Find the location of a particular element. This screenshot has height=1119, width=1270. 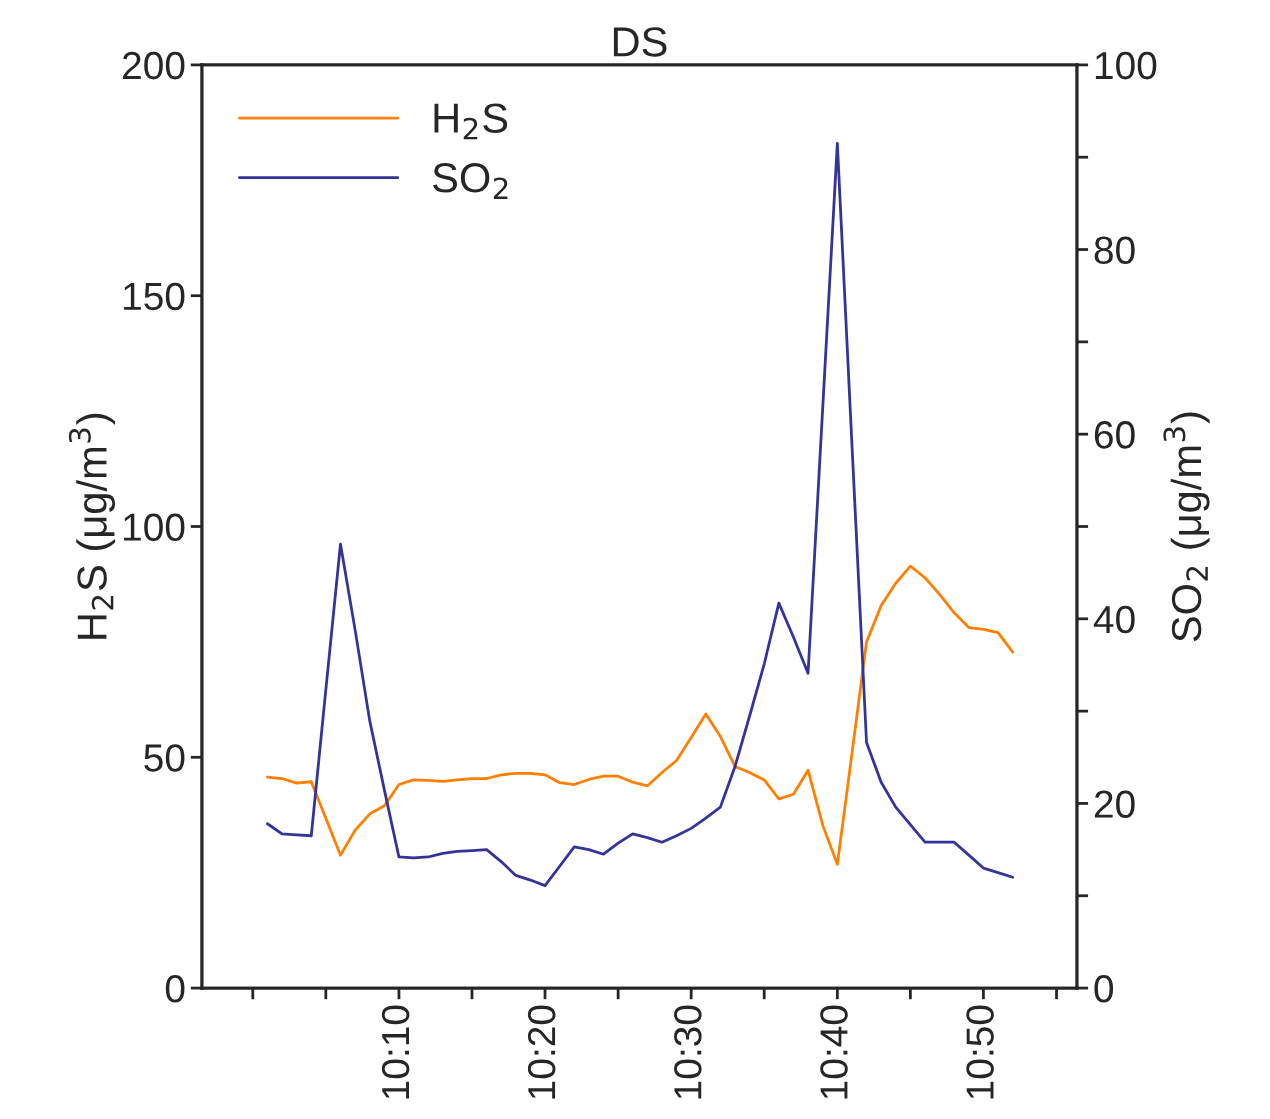

y2-axis-title: SO$_{2}$ (μg/m$^{3}$) is located at coordinates (1186, 527).